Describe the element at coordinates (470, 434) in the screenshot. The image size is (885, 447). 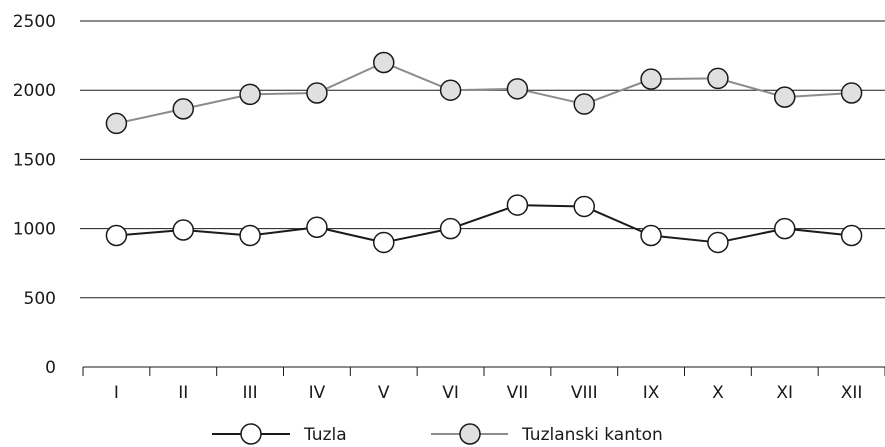
I see `legend-marker-tuzlanski-kanton` at that location.